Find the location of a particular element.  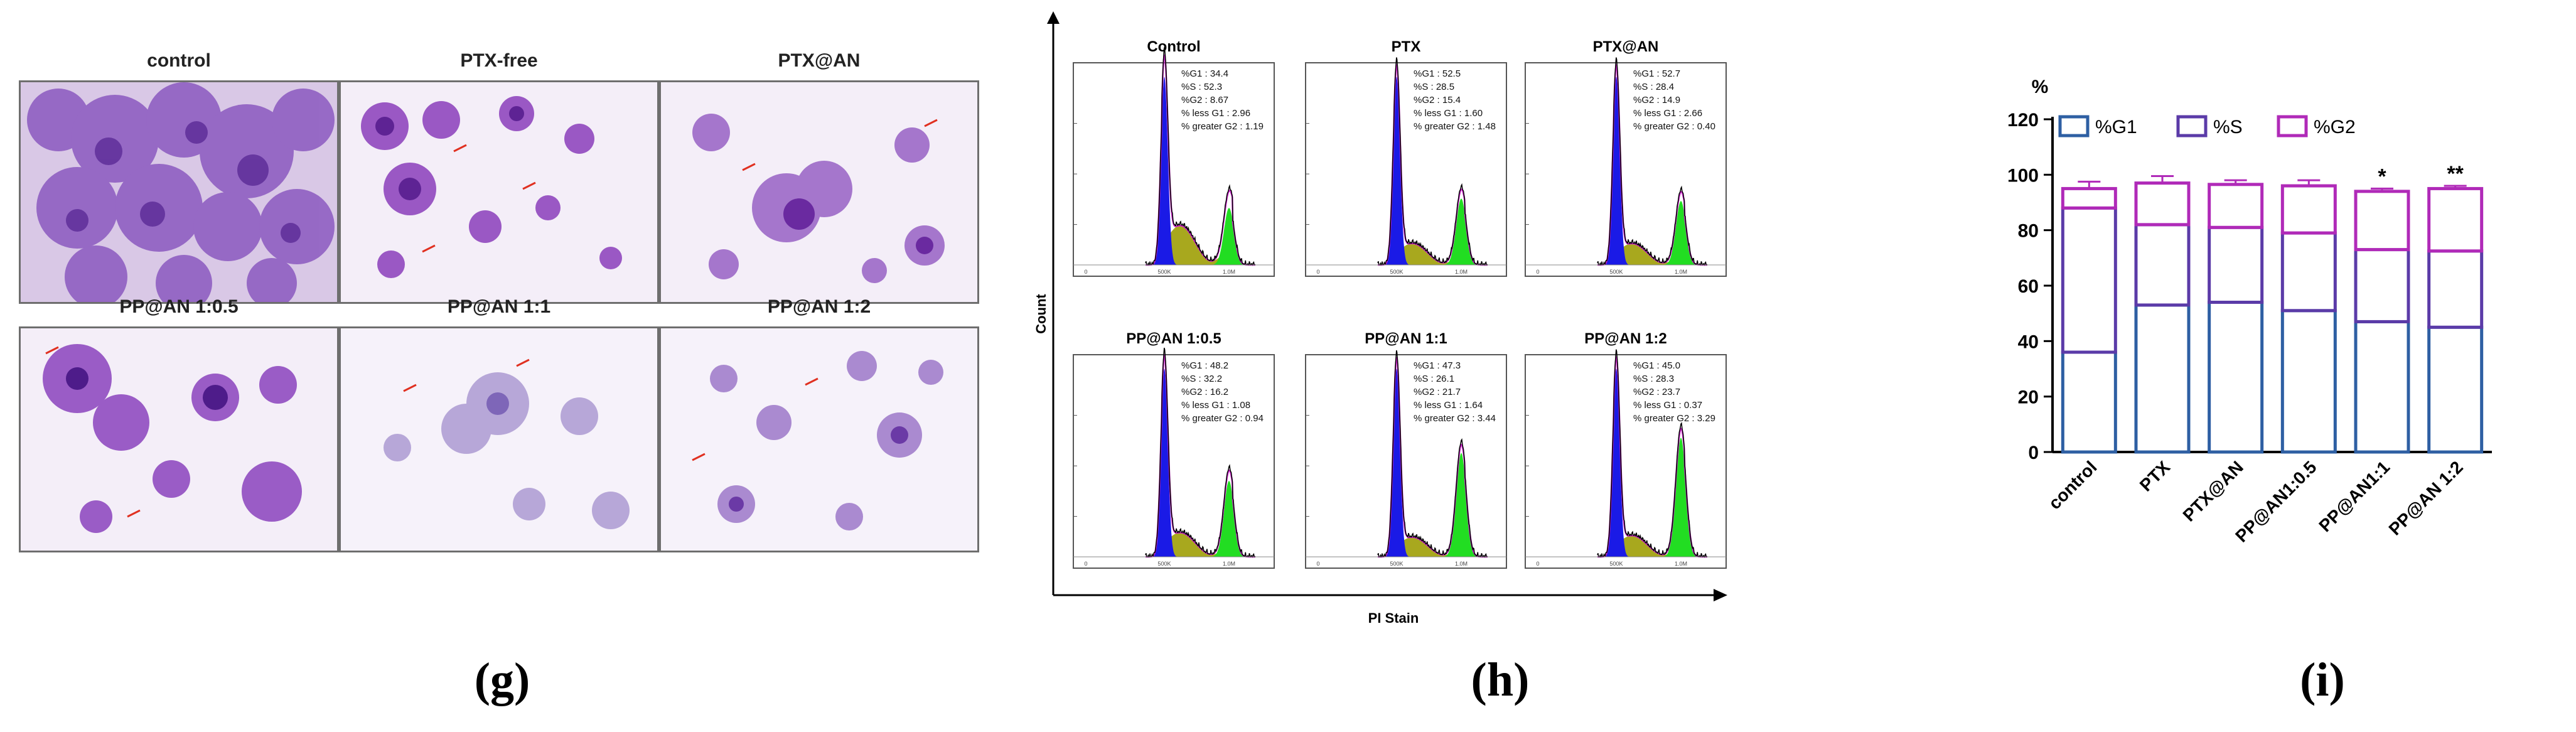

stats-line: % greater G2 : 3.44 is located at coordinates (1455, 418).